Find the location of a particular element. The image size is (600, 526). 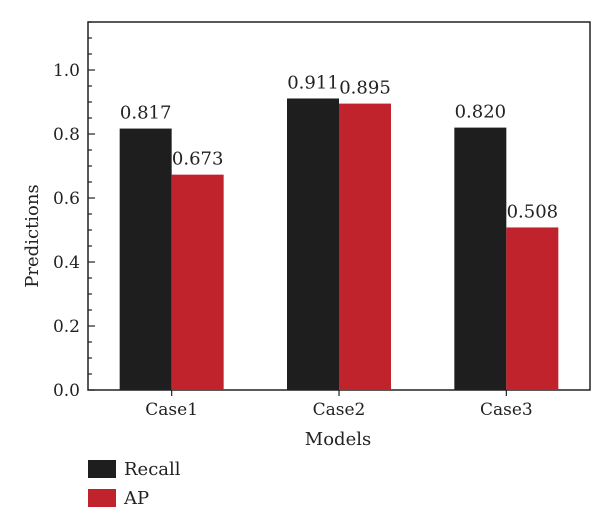

x-tick-label: Case3 is located at coordinates (506, 410).